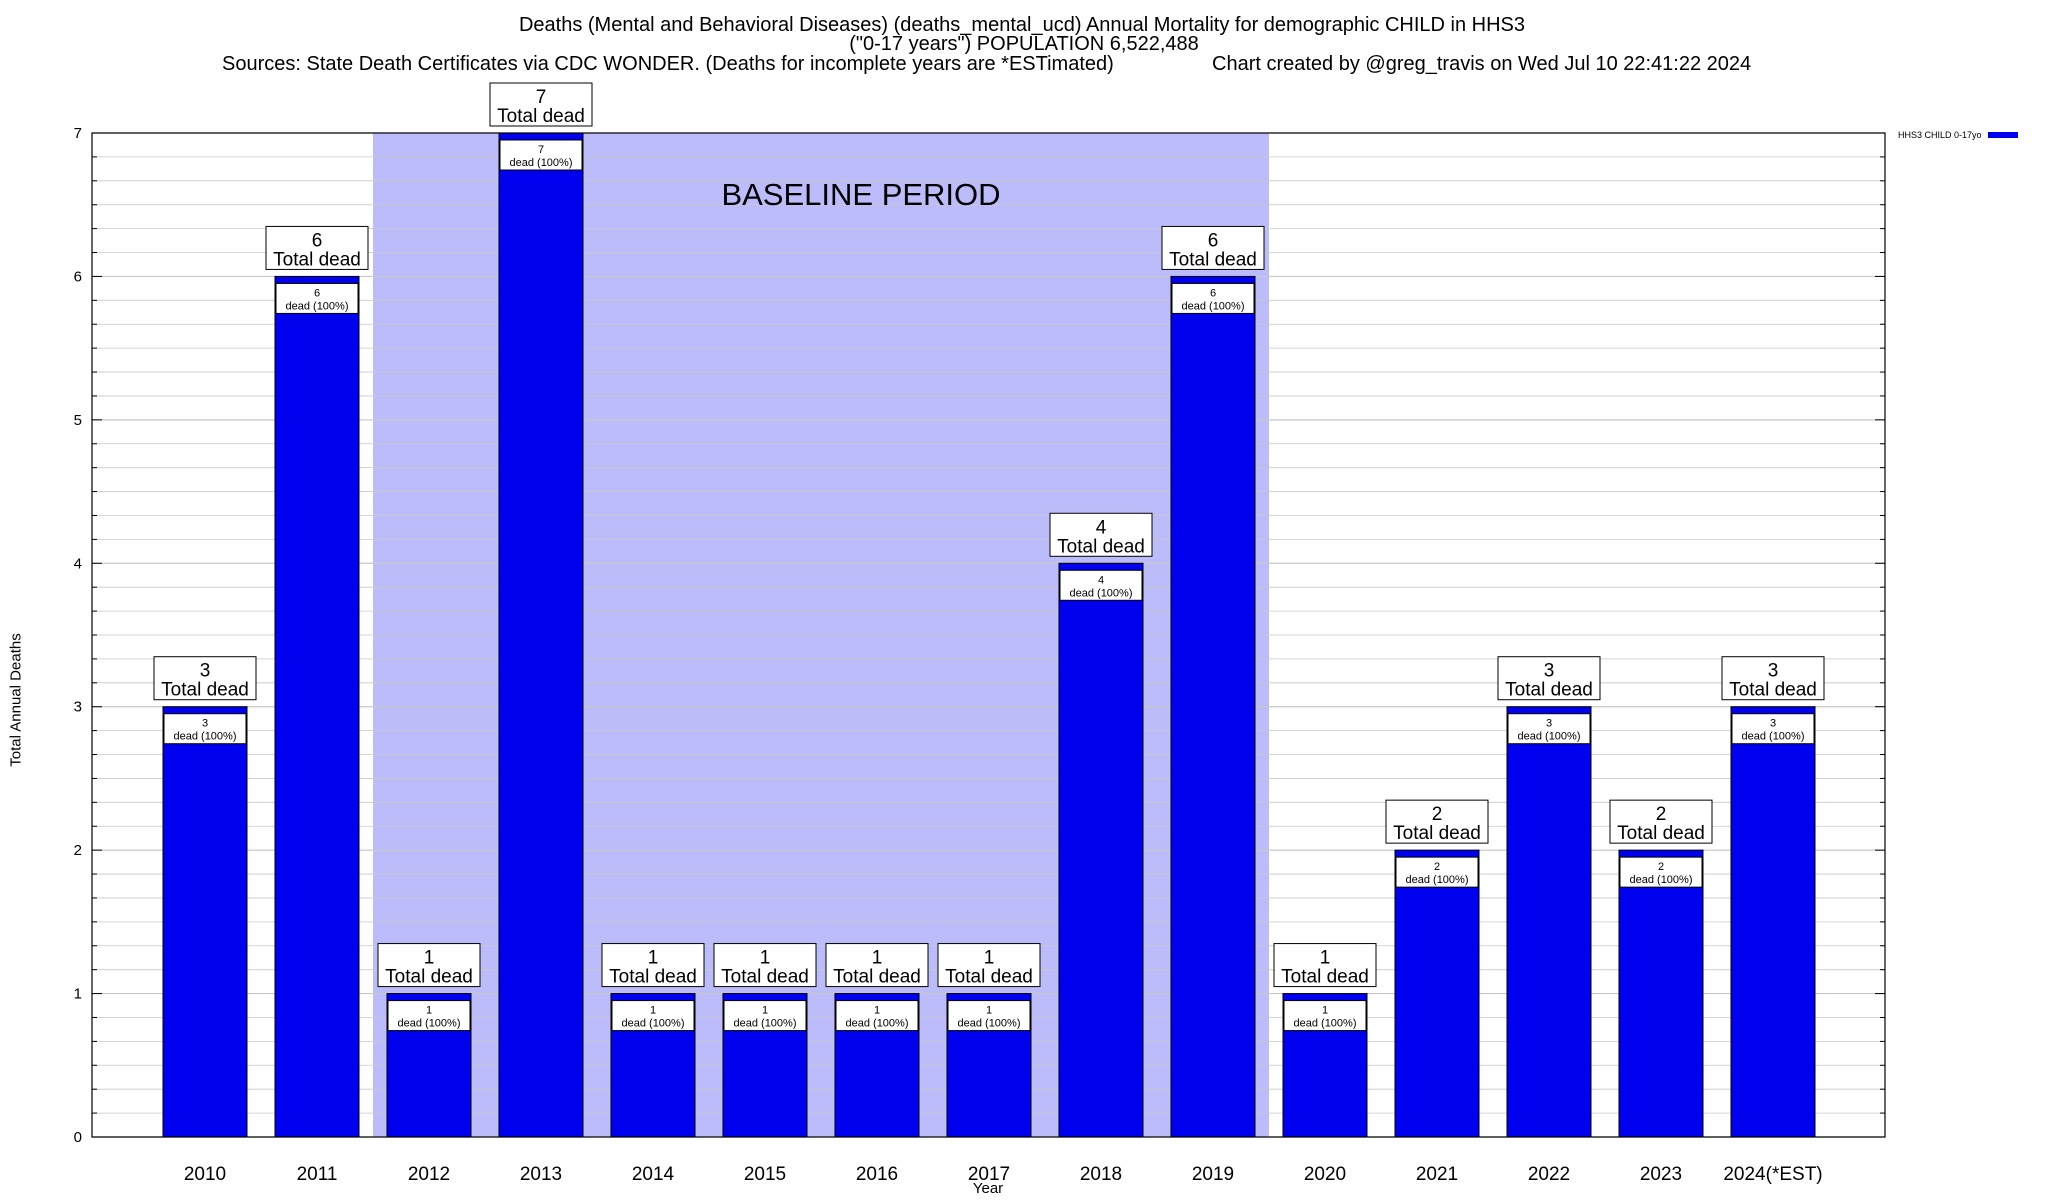 This screenshot has width=2048, height=1200. What do you see at coordinates (988, 1188) in the screenshot?
I see `x-axis-label: Year` at bounding box center [988, 1188].